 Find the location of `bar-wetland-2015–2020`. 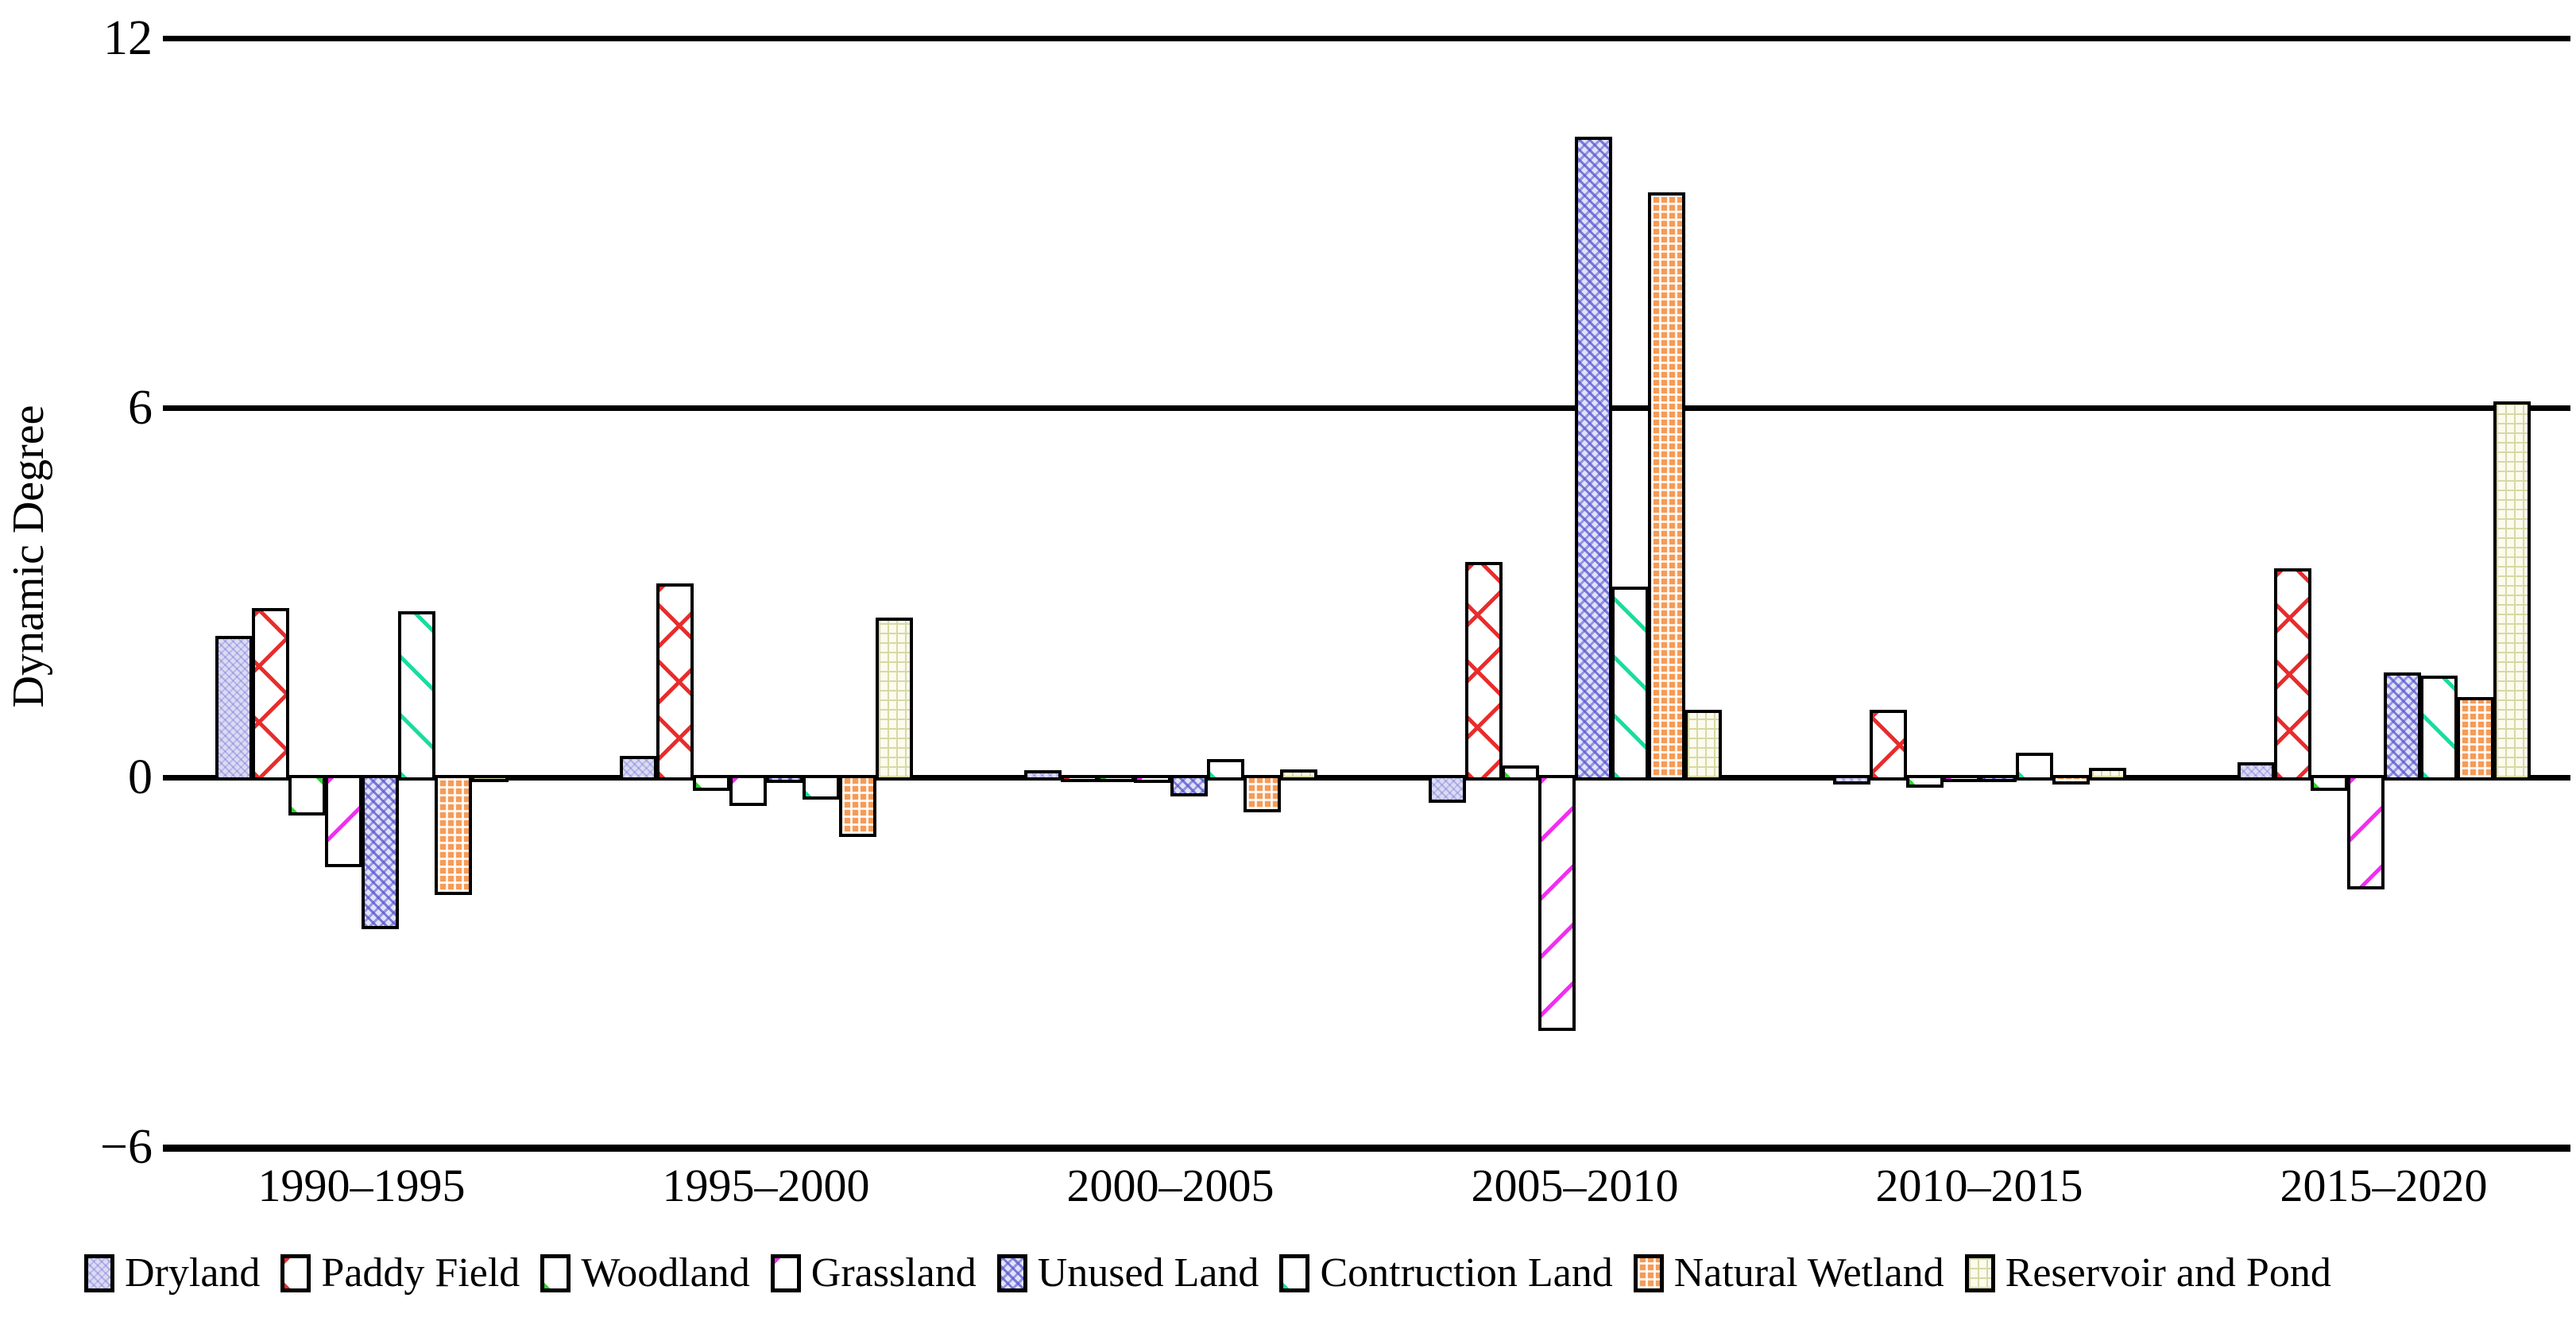

bar-wetland-2015–2020 is located at coordinates (2475, 739).